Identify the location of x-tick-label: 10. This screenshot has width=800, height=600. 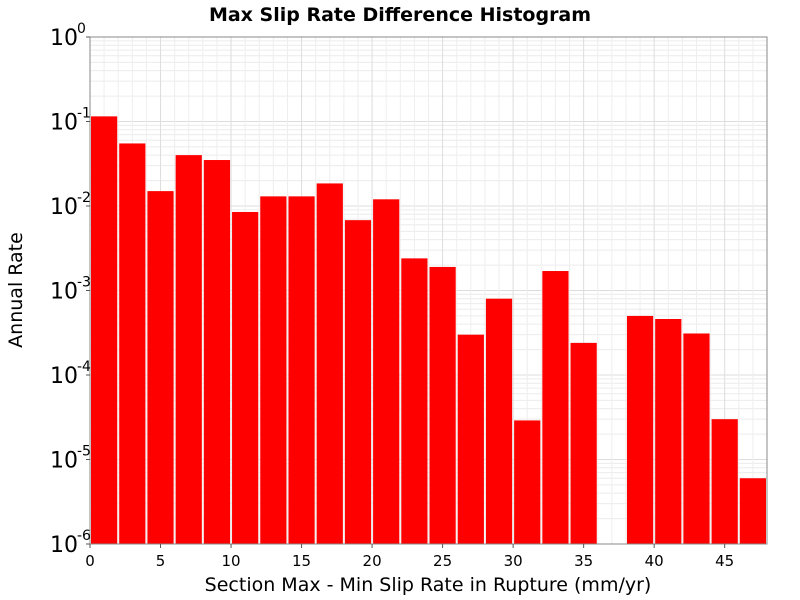
(230, 561).